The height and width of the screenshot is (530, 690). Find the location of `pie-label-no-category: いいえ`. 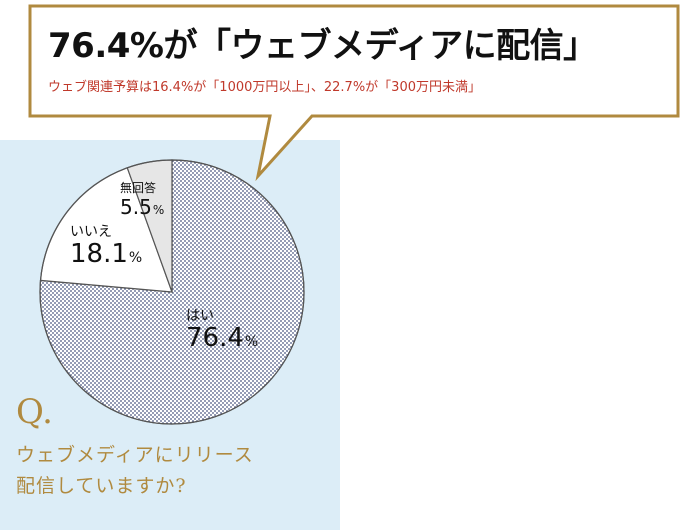

pie-label-no-category: いいえ is located at coordinates (91, 232).